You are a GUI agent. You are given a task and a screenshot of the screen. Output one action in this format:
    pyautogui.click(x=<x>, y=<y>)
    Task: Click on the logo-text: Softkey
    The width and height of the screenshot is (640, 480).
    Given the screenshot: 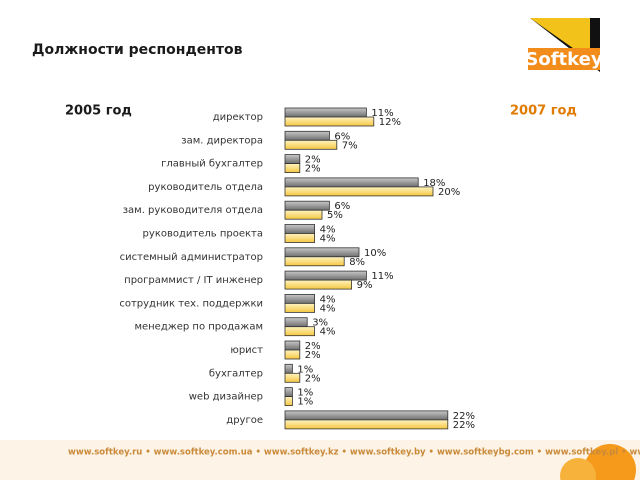 What is the action you would take?
    pyautogui.click(x=563, y=59)
    